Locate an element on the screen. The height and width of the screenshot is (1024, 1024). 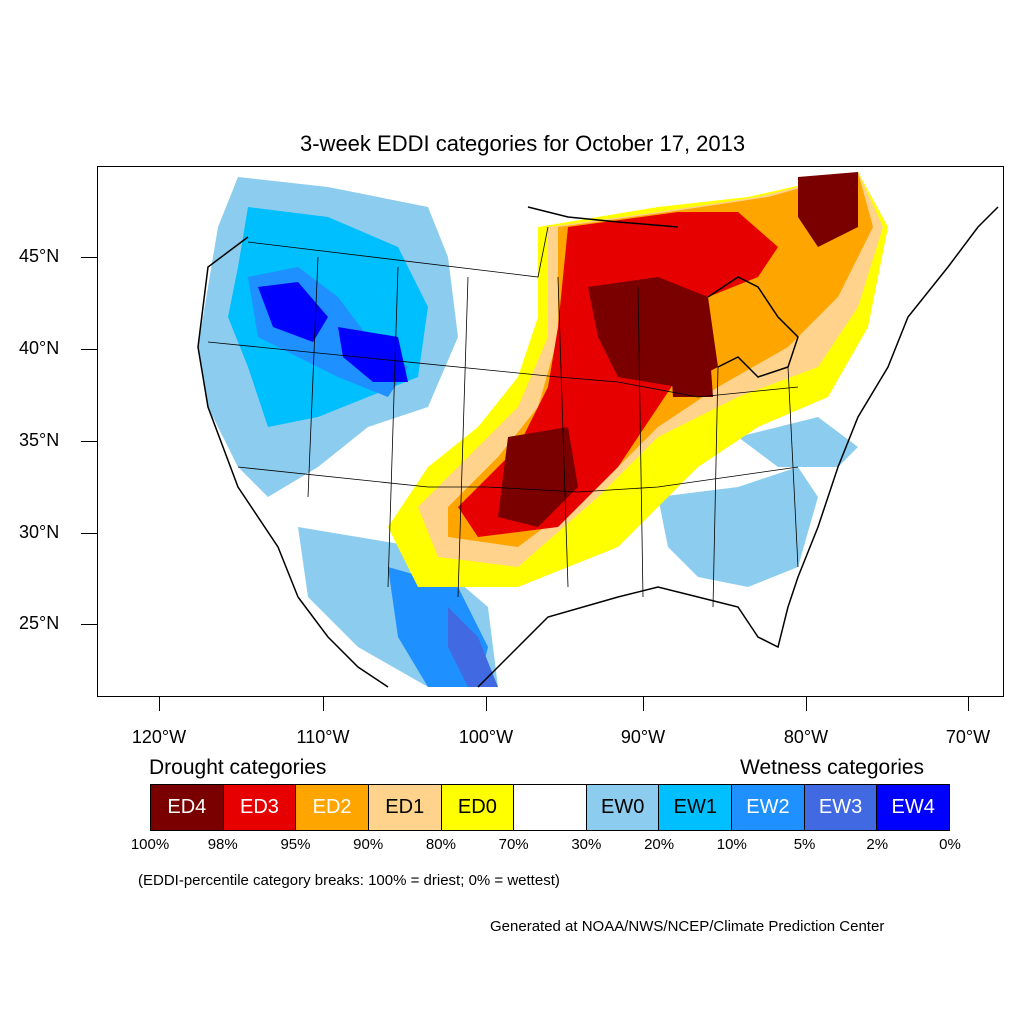
percentile-label: 30% is located at coordinates (586, 844).